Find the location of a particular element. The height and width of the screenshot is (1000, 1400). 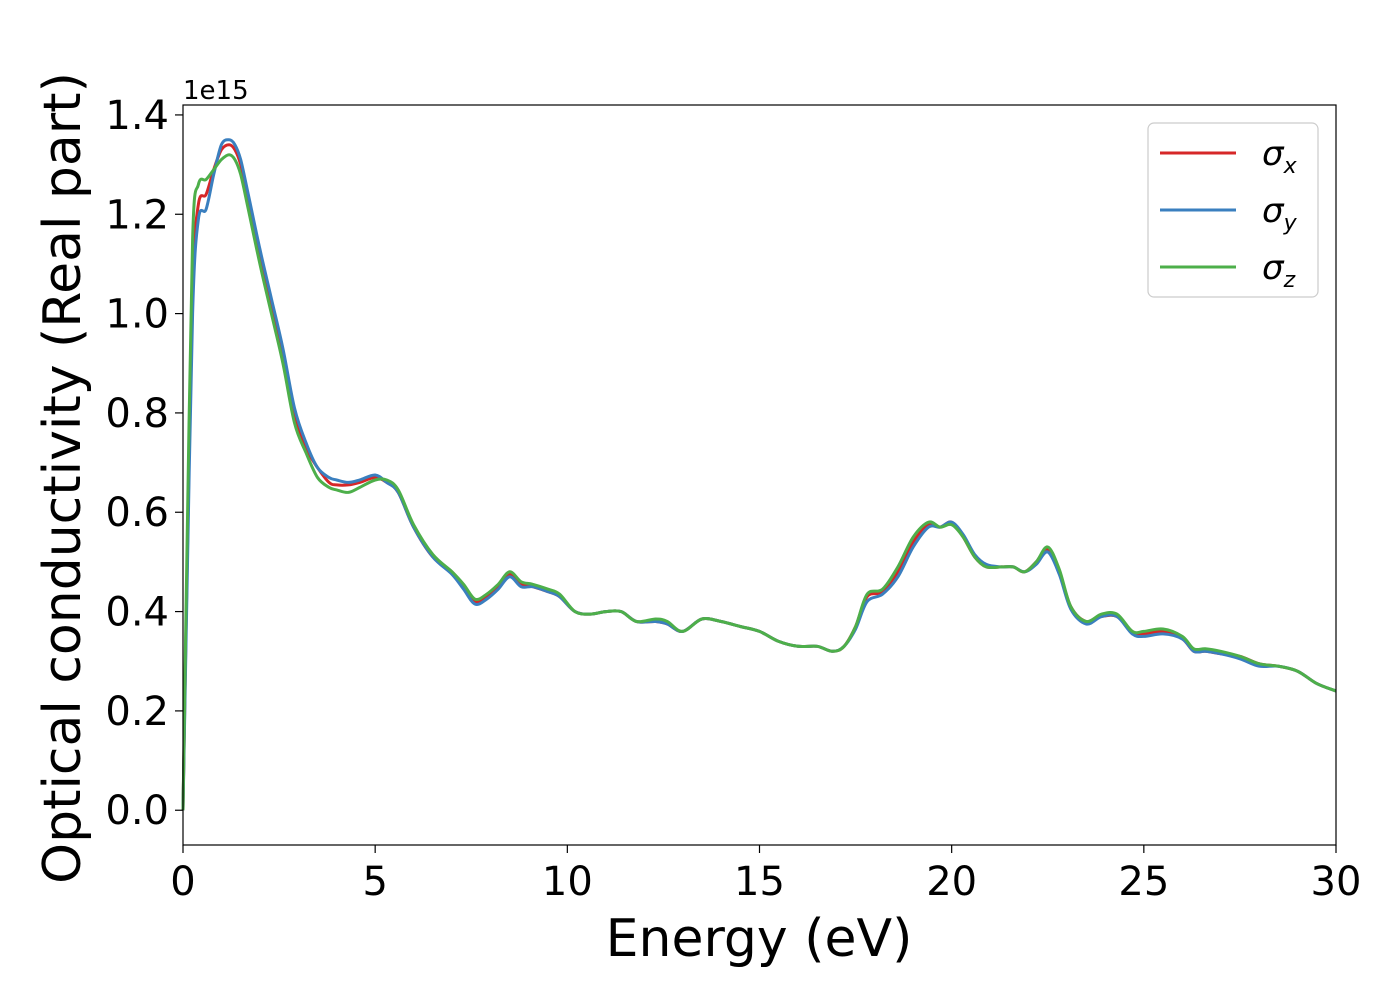

y-offset-label: 1e15 is located at coordinates (216, 91).